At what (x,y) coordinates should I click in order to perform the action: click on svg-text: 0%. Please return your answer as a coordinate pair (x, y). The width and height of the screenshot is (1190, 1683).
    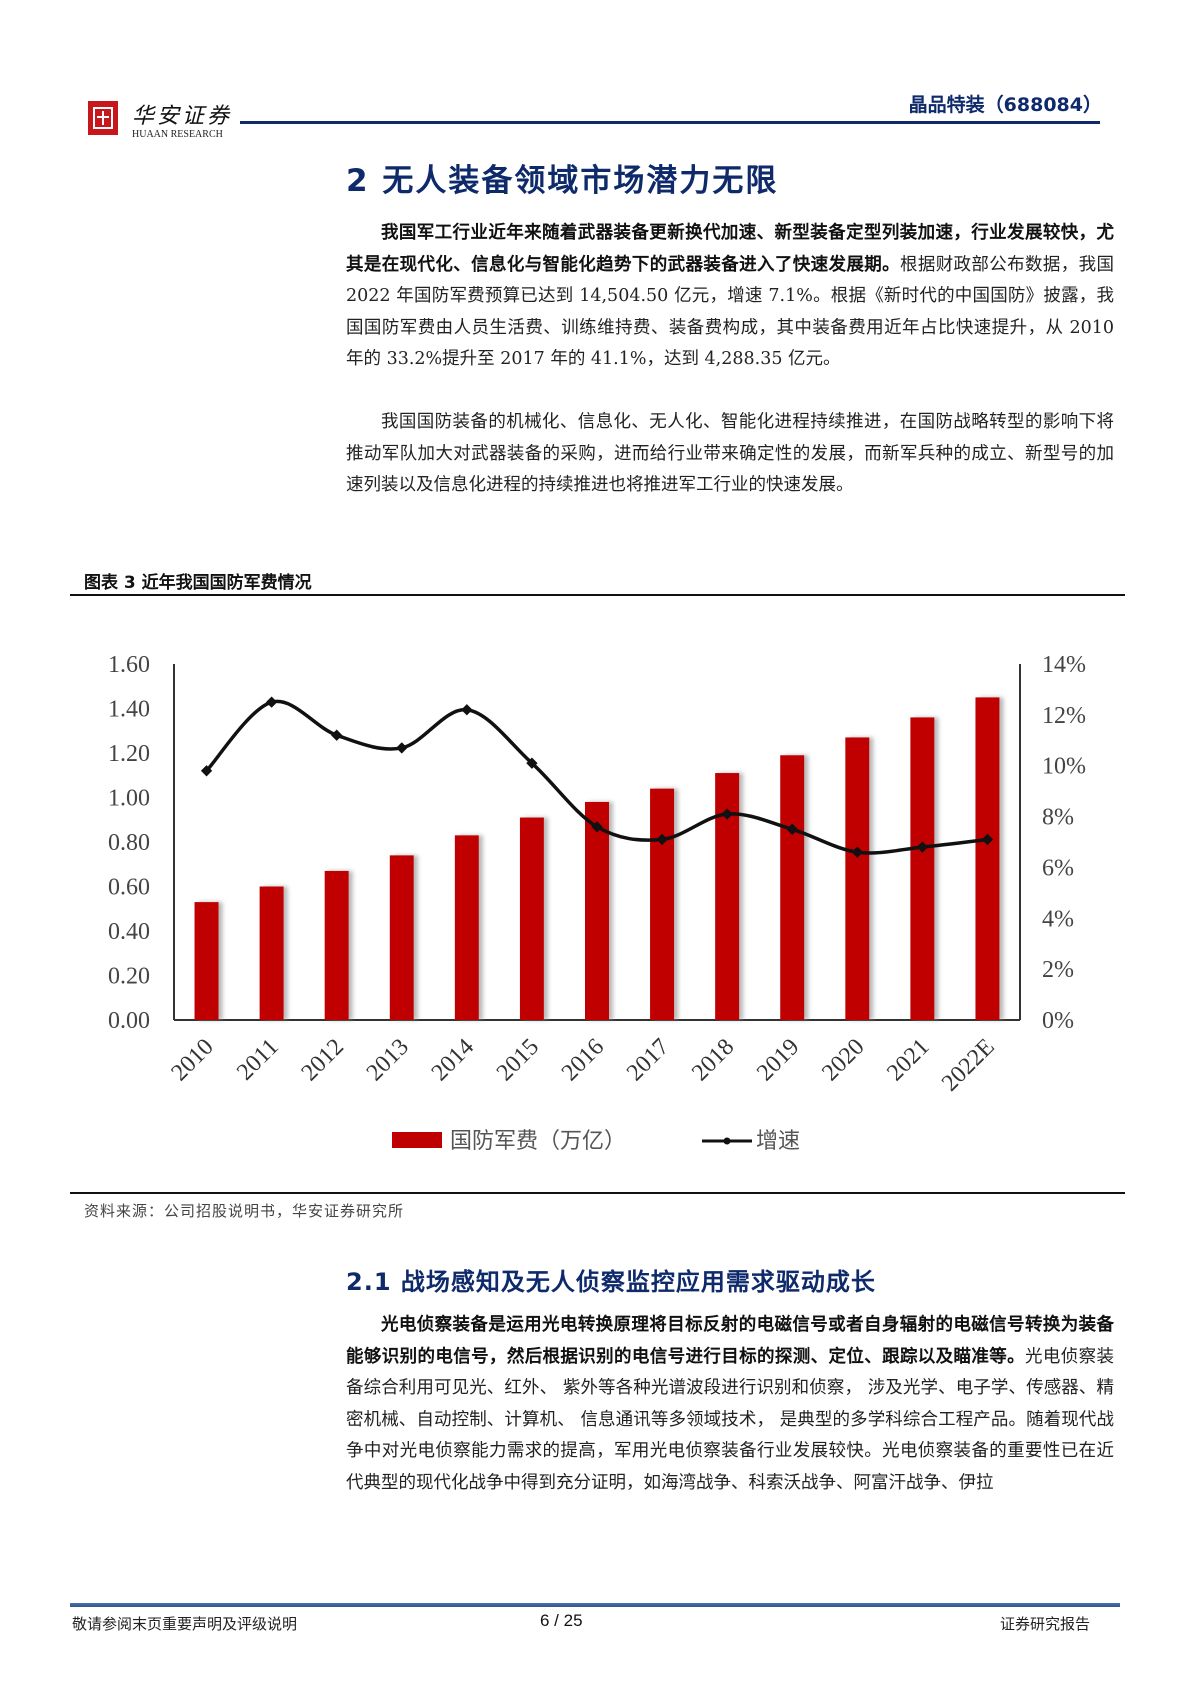
    Looking at the image, I should click on (1058, 1021).